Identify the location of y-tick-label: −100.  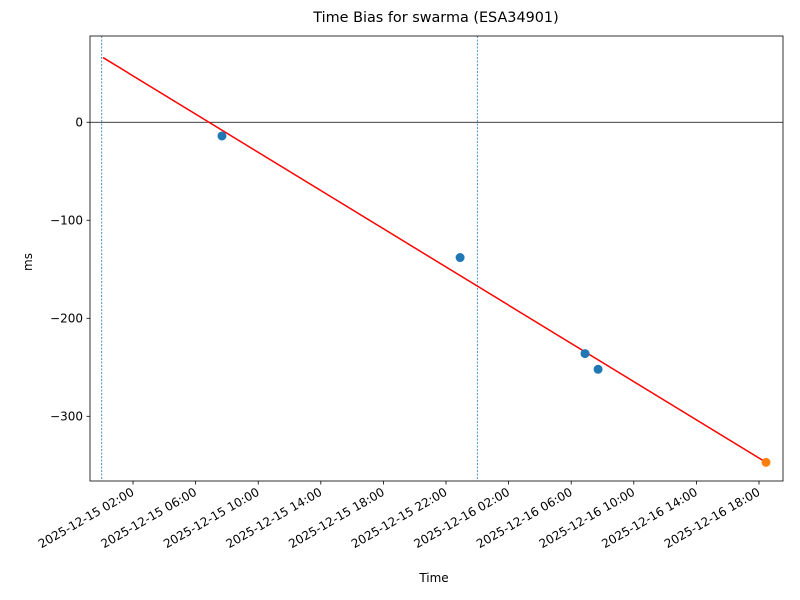
(66, 220).